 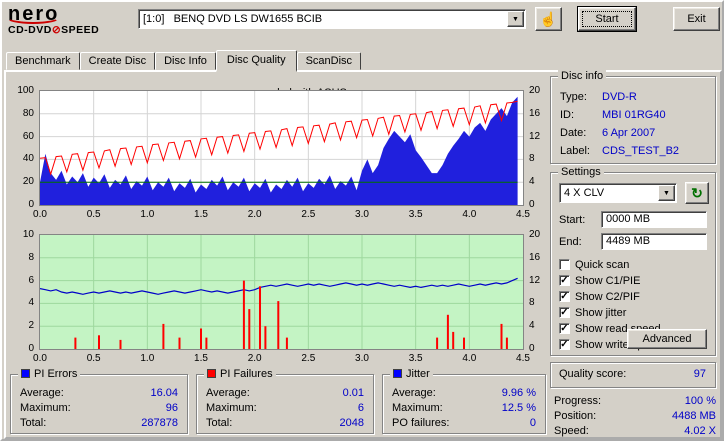 I want to click on pi-failures-stats-rows: Average: 0.01 Maximum: 6 Total: 2048, so click(x=285, y=408).